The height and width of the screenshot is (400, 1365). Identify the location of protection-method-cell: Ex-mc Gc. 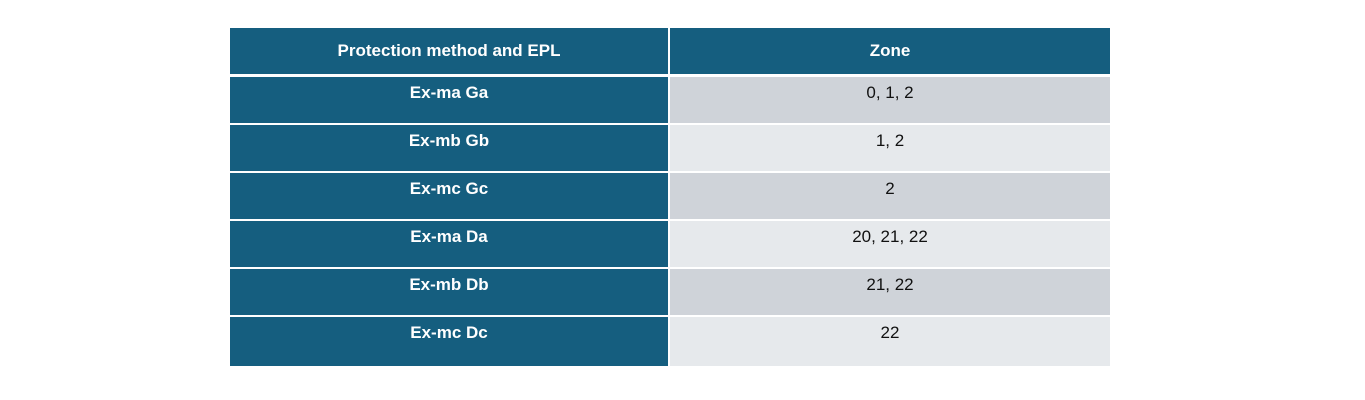
(450, 196).